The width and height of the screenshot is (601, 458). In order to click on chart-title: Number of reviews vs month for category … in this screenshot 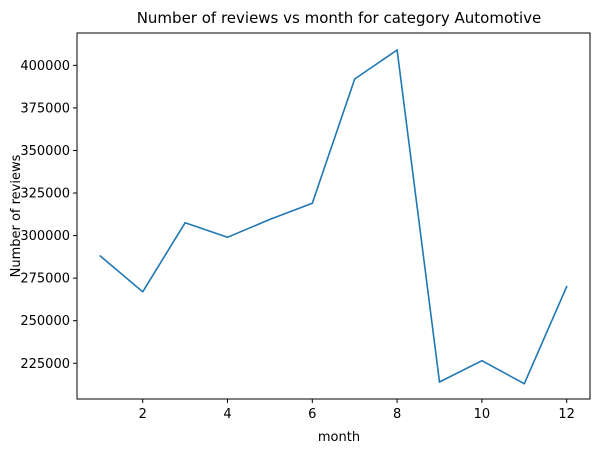, I will do `click(339, 18)`.